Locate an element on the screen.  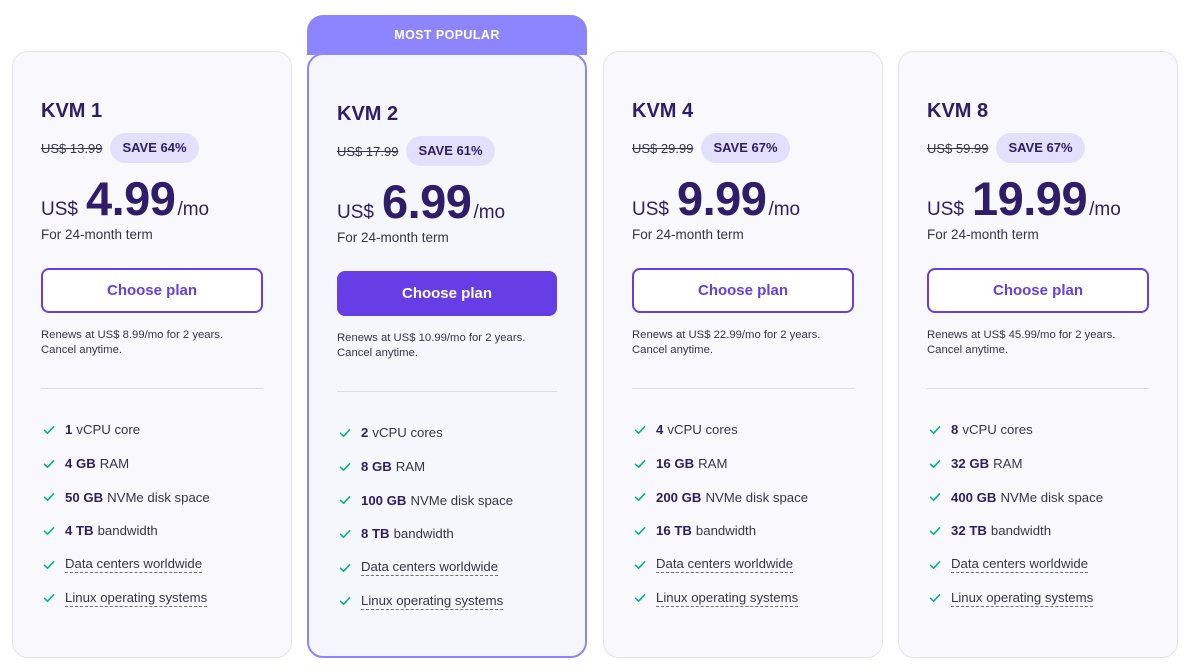
renewal-price-text: Renews at US$ 22.99/mo for 2 years. is located at coordinates (726, 335).